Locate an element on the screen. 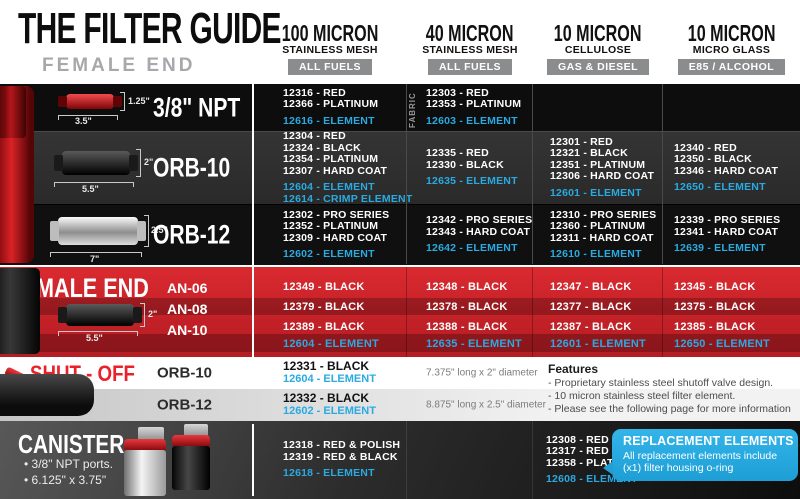 The width and height of the screenshot is (800, 499). part-number: 12348 - BLACK is located at coordinates (467, 287).